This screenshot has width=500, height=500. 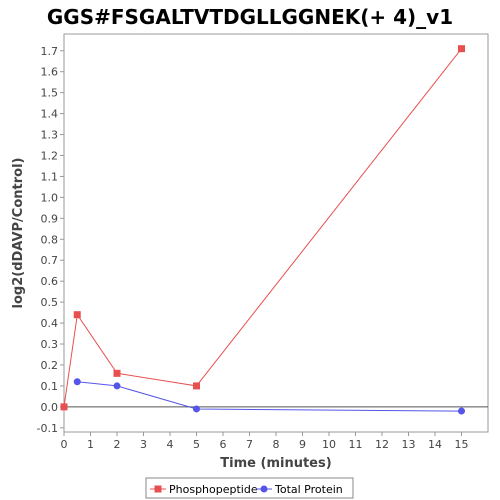 What do you see at coordinates (265, 441) in the screenshot?
I see `x-axis: 0 1 2 3 4 5 6 7 8 9 10 11 12 13 14 15` at bounding box center [265, 441].